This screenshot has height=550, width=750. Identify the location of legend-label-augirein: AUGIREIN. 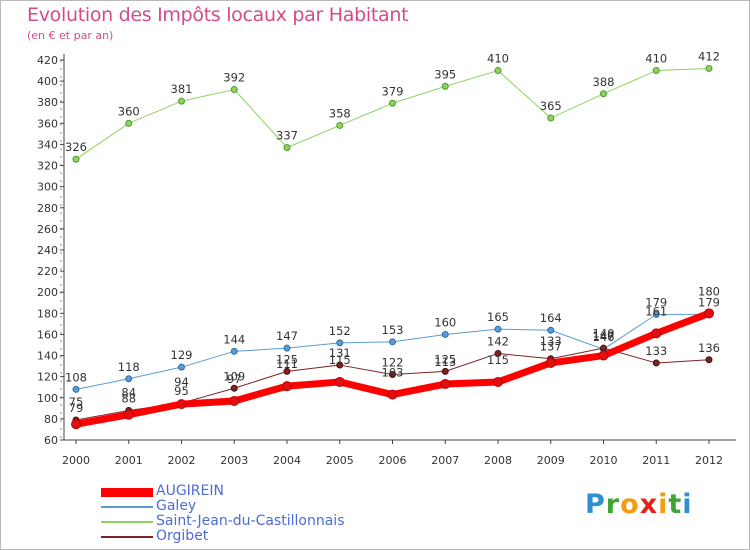
(190, 491).